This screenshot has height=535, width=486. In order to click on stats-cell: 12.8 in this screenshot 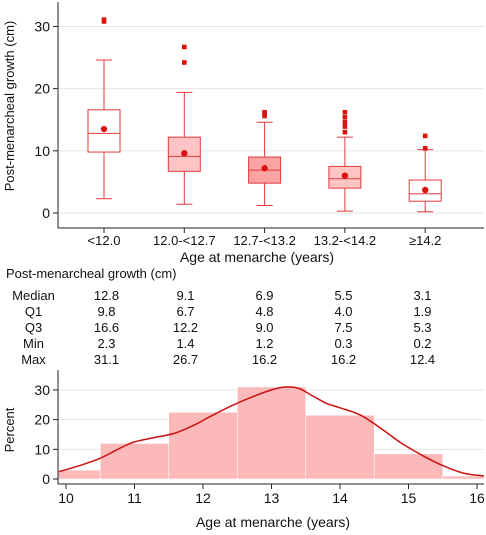, I will do `click(106, 295)`.